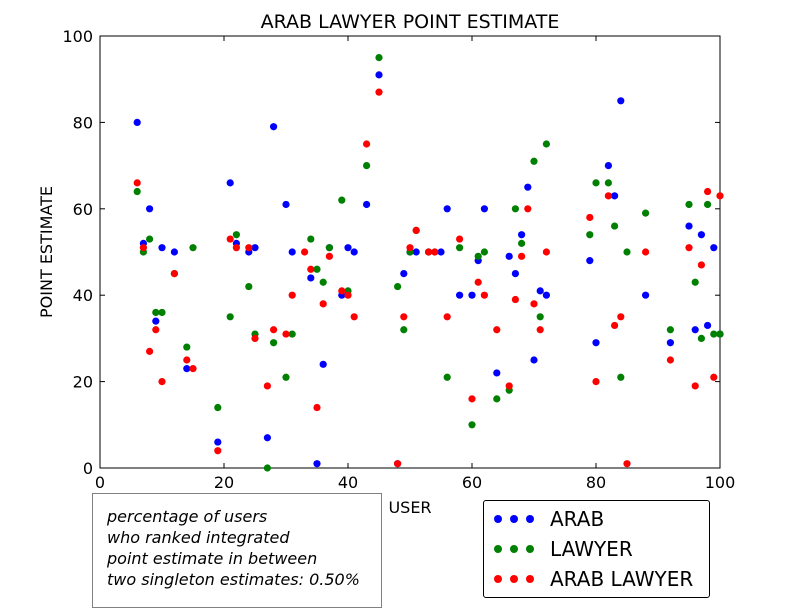 The height and width of the screenshot is (608, 800). I want to click on annotation-line: percentage of users, so click(187, 516).